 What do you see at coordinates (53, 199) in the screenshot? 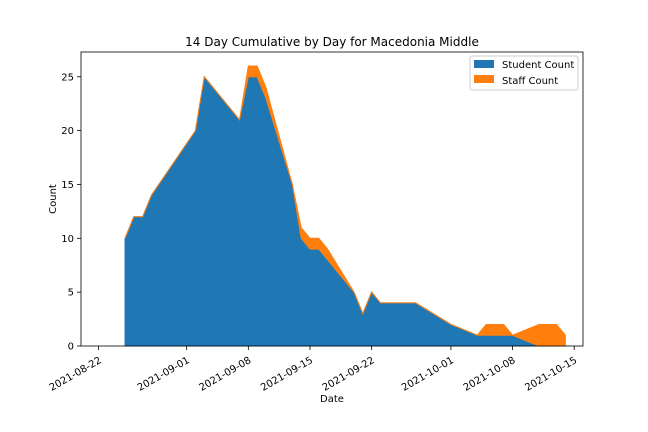
I see `y-axis-label: Count` at bounding box center [53, 199].